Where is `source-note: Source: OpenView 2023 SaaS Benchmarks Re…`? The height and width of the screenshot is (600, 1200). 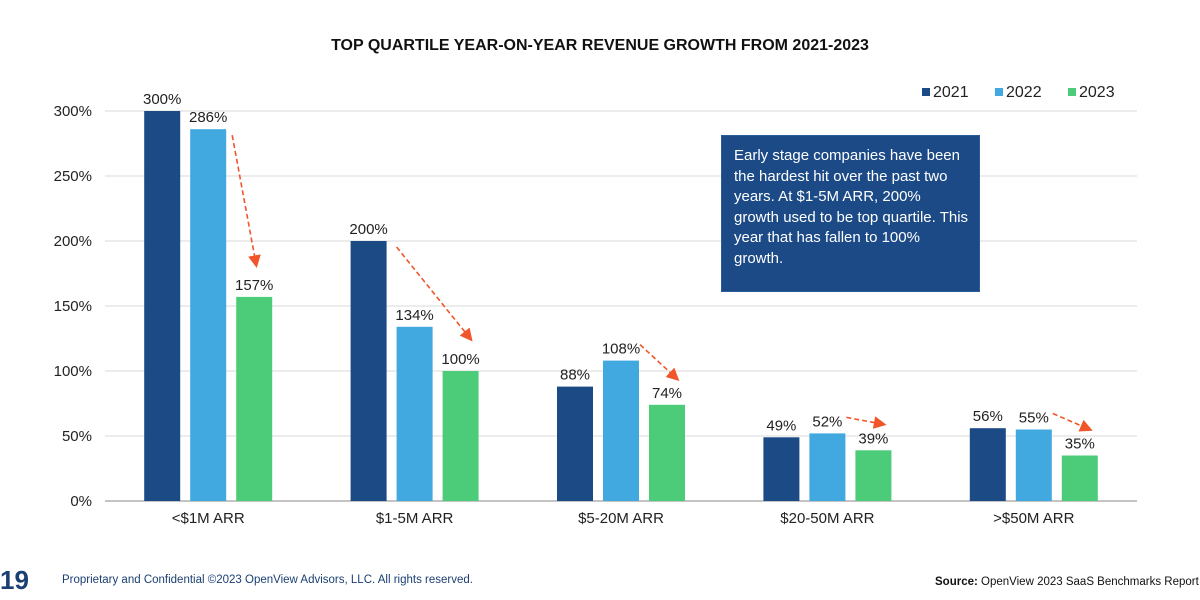 source-note: Source: OpenView 2023 SaaS Benchmarks Re… is located at coordinates (1067, 582).